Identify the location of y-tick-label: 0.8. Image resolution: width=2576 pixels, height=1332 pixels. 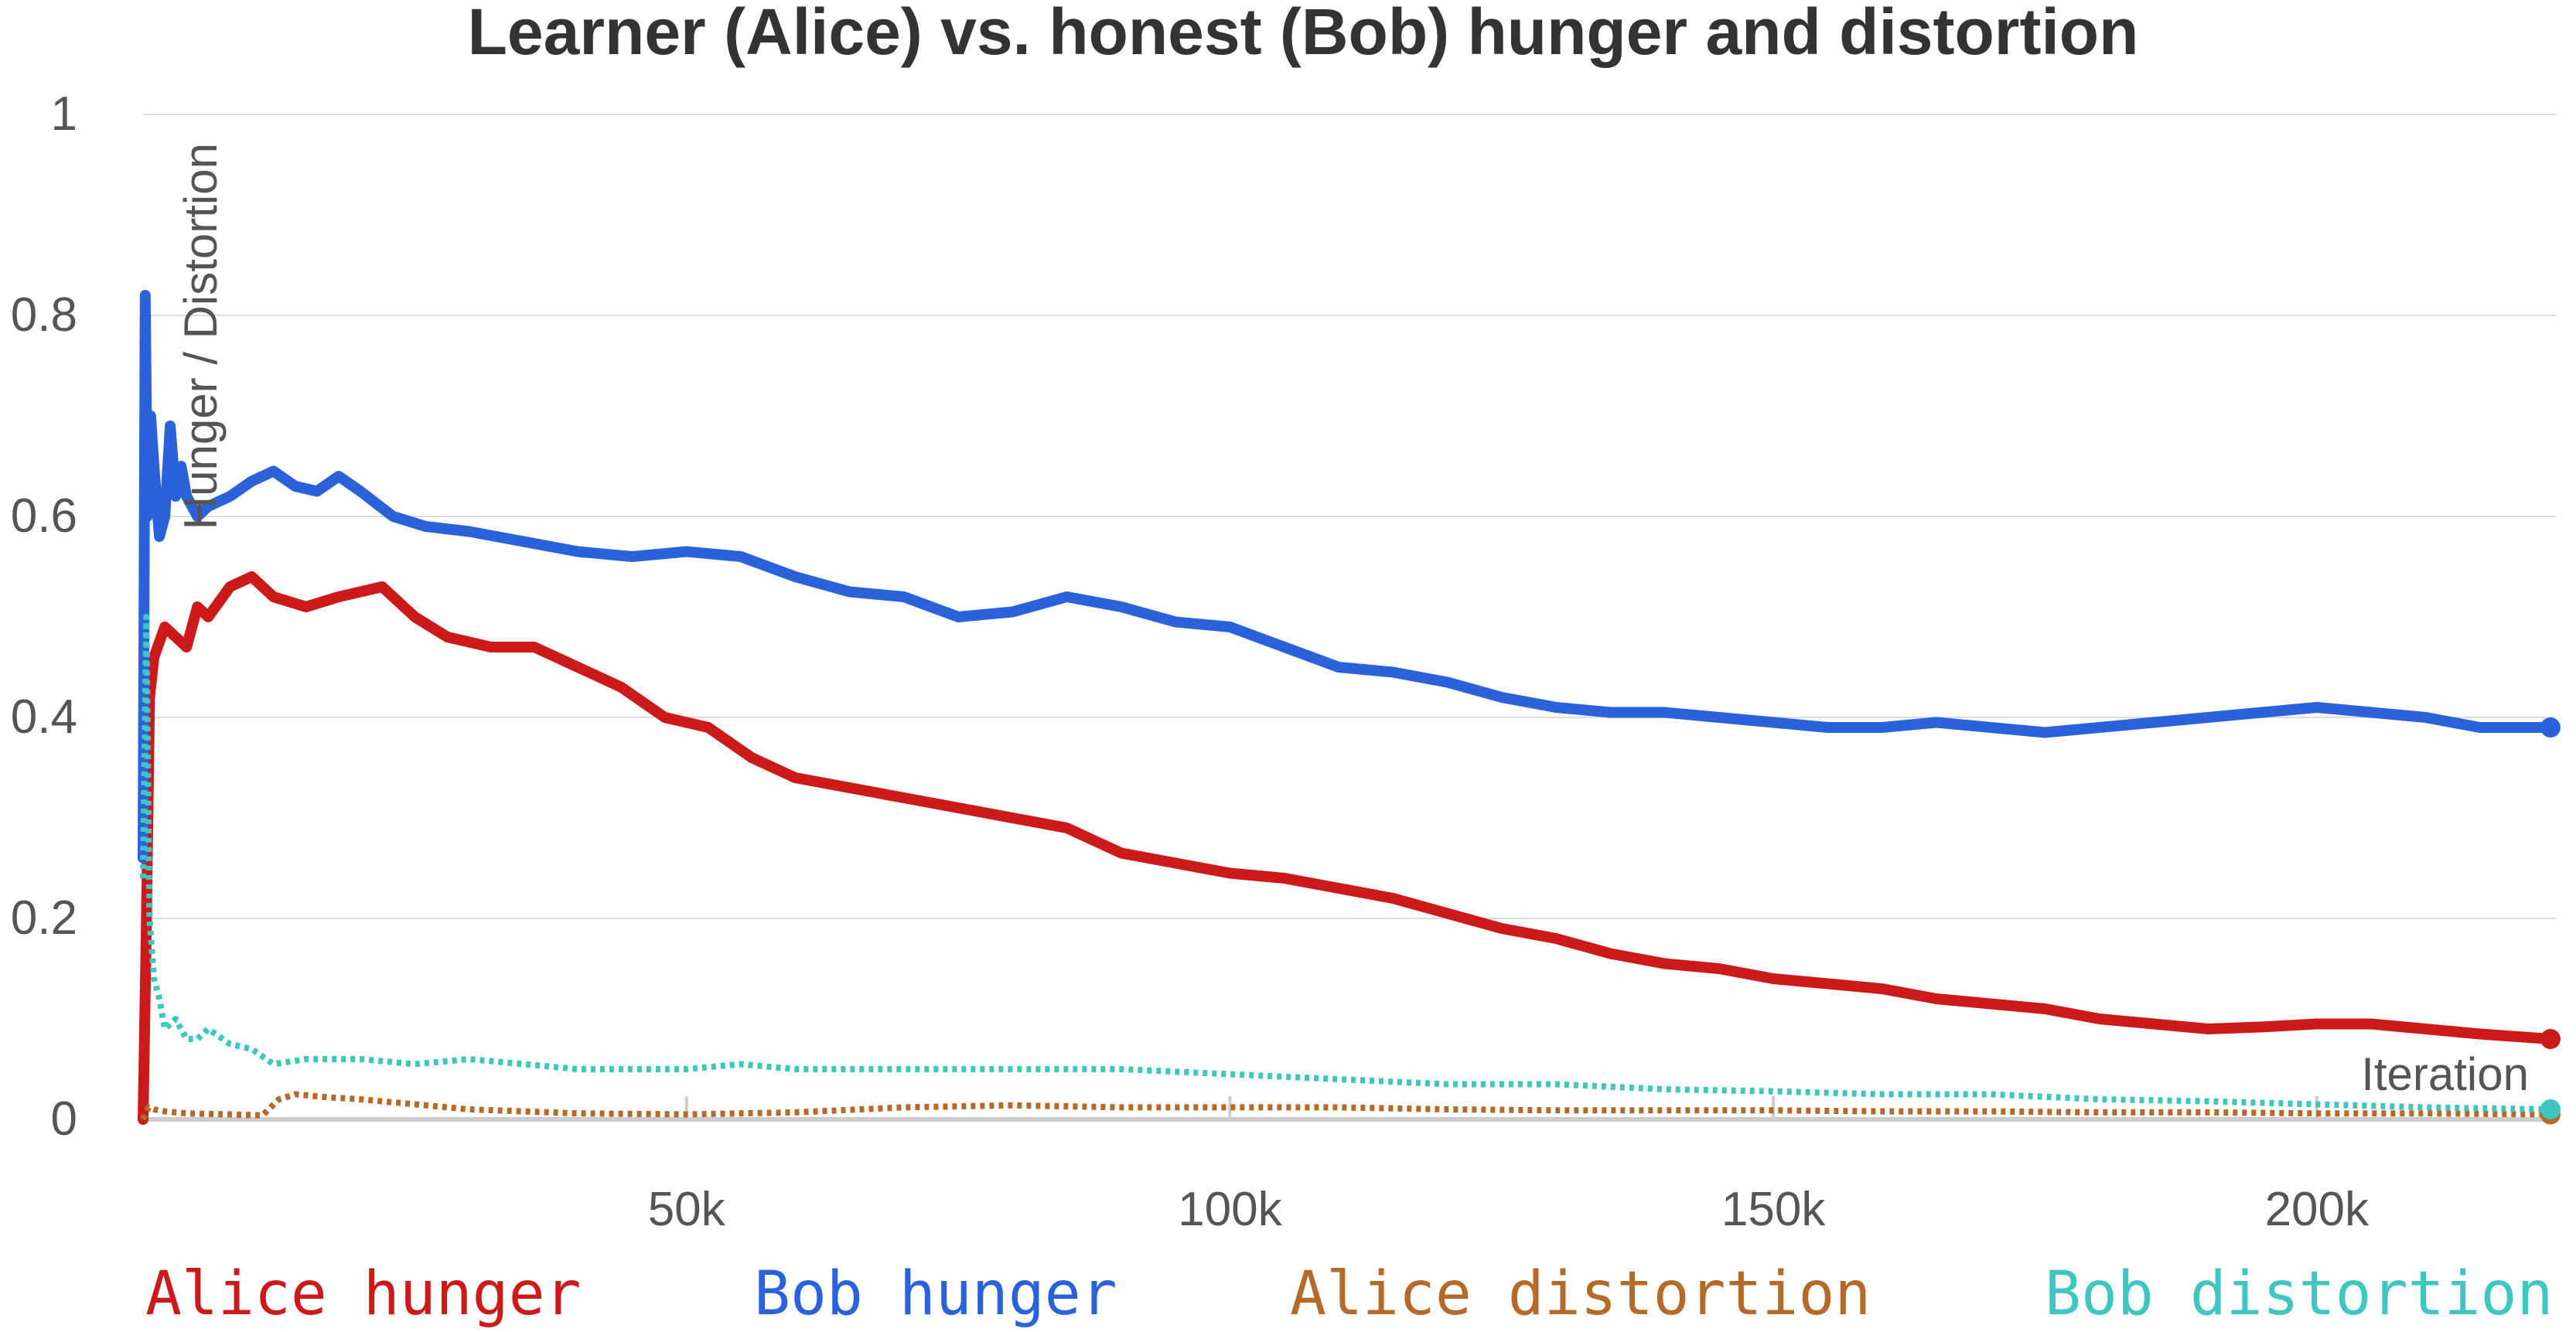
(44, 315).